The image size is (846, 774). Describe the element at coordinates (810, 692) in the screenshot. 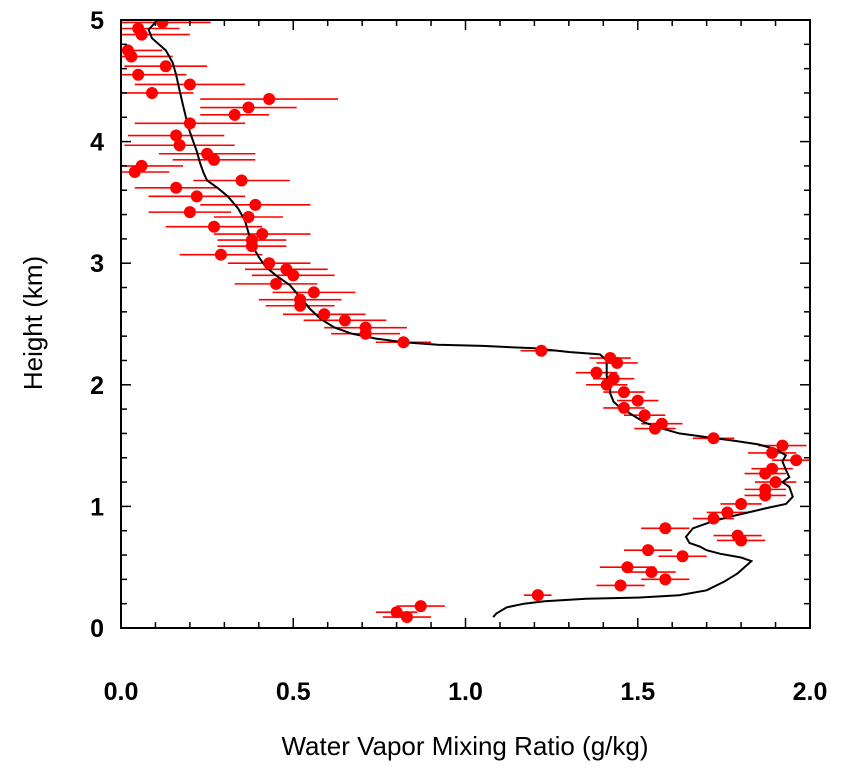

I see `x-tick-label-4: 2.0` at that location.